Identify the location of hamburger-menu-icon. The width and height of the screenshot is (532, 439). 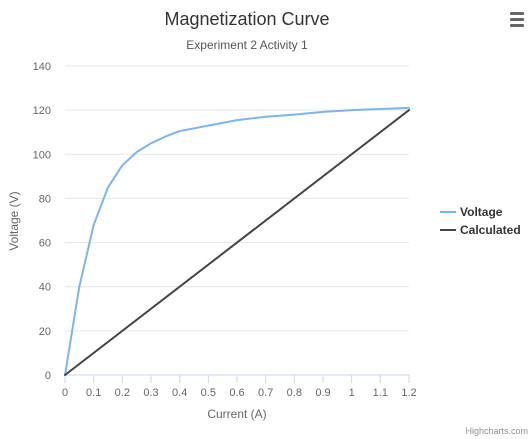
(516, 19).